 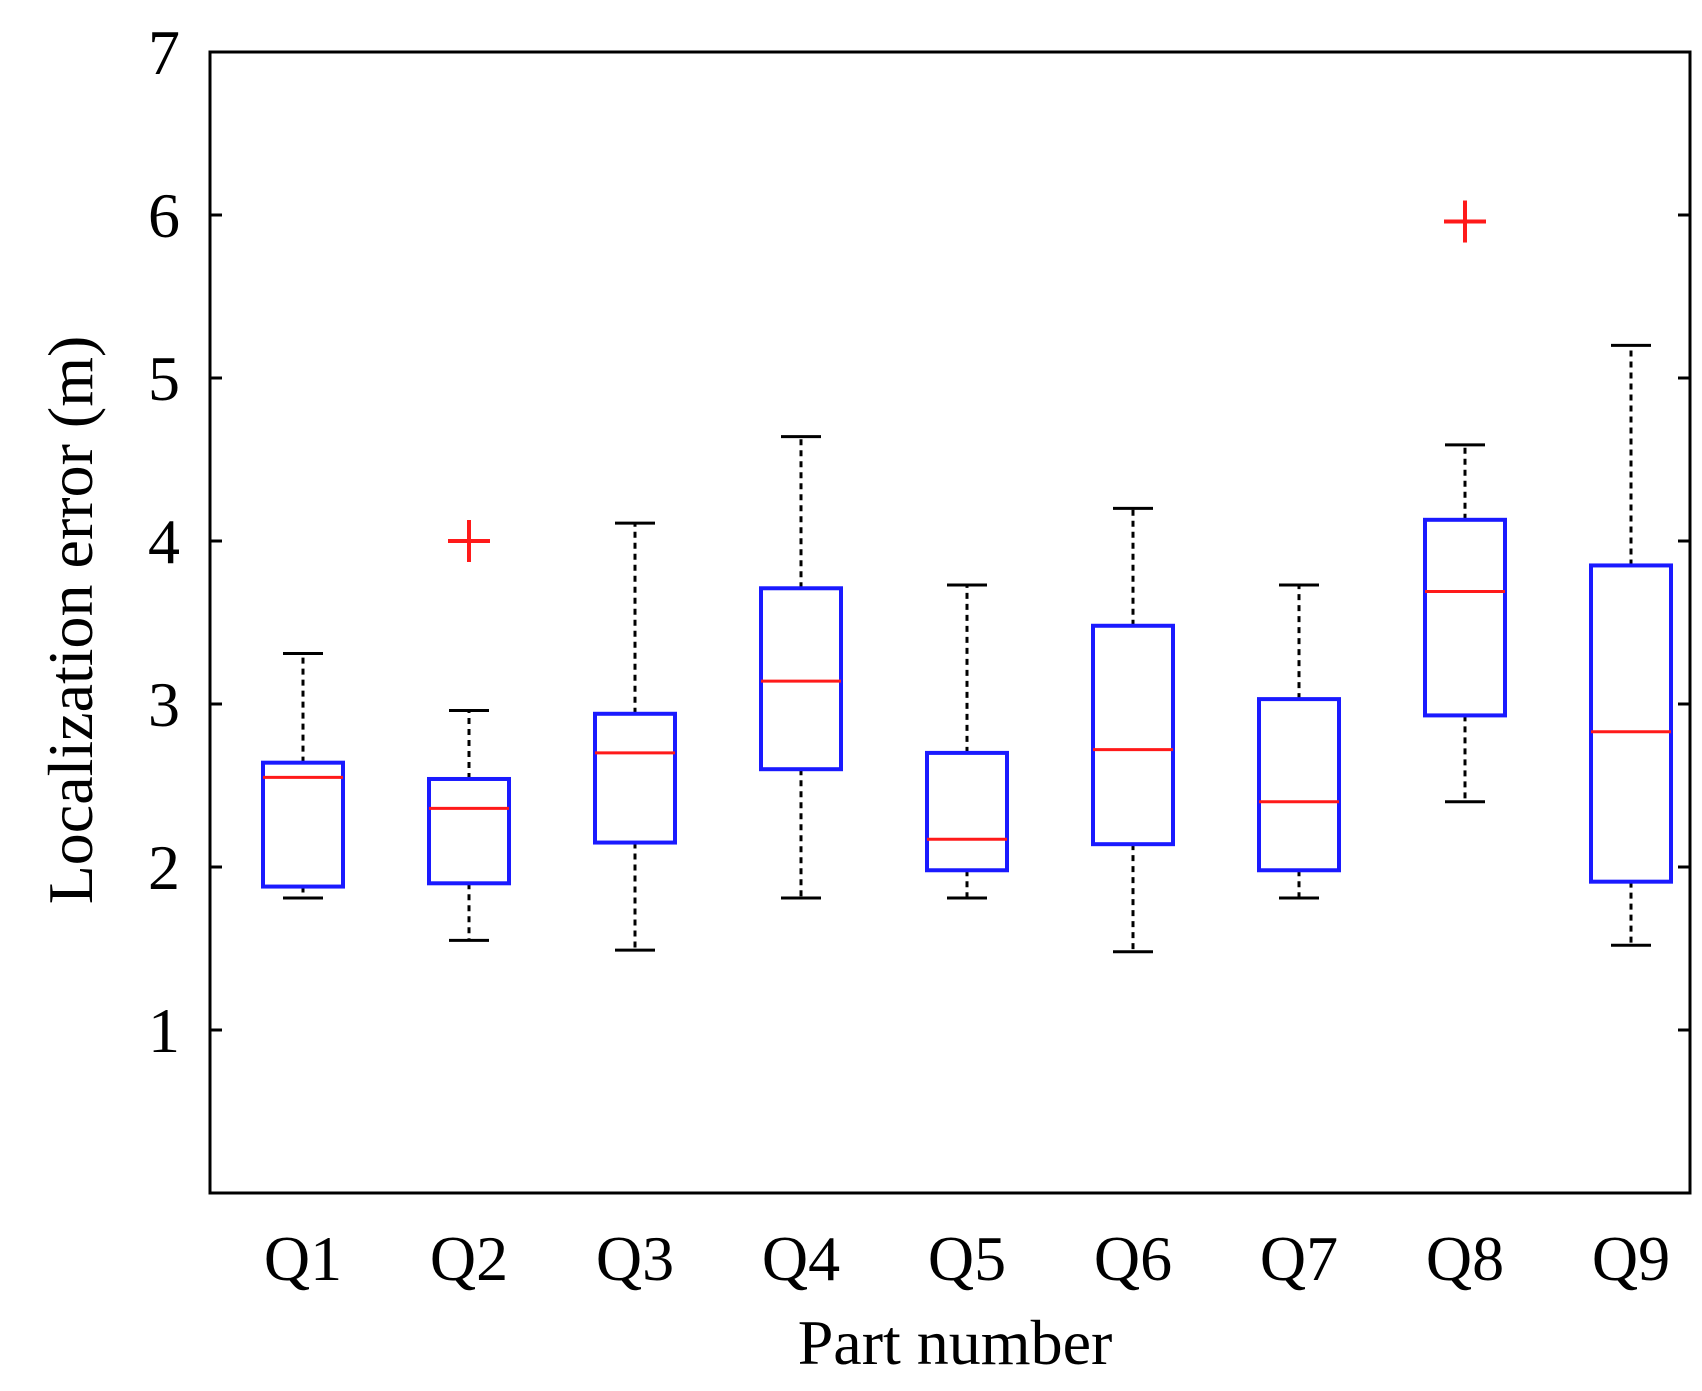 I want to click on box-group-q3, so click(x=635, y=736).